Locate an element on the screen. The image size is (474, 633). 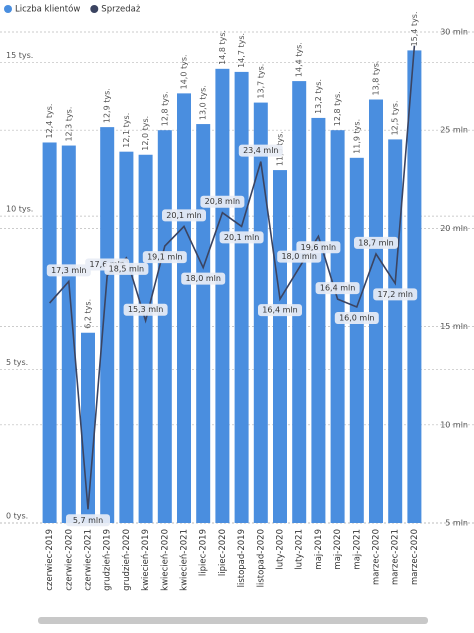
line-label: 17,2 mln is located at coordinates (395, 294).